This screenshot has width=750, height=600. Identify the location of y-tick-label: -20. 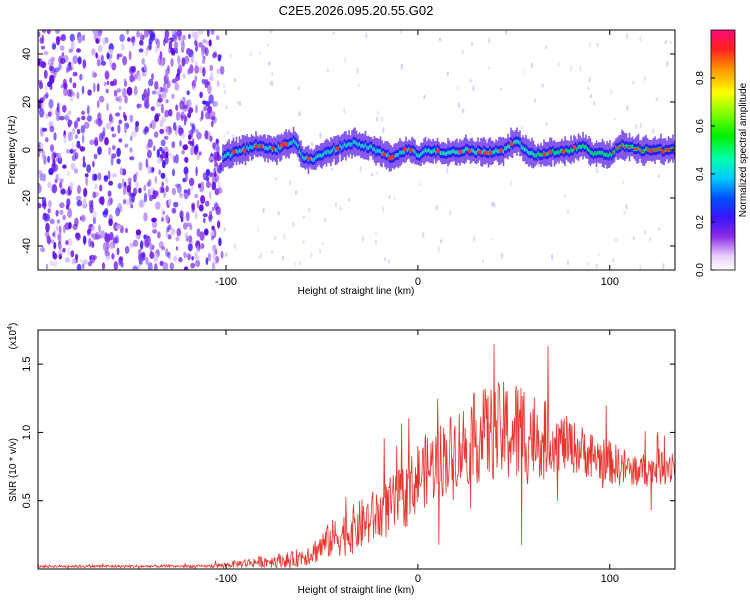
(27, 198).